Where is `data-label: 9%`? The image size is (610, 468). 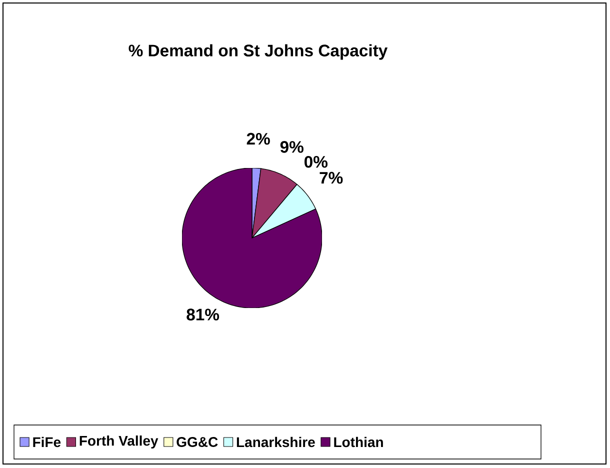 data-label: 9% is located at coordinates (292, 147).